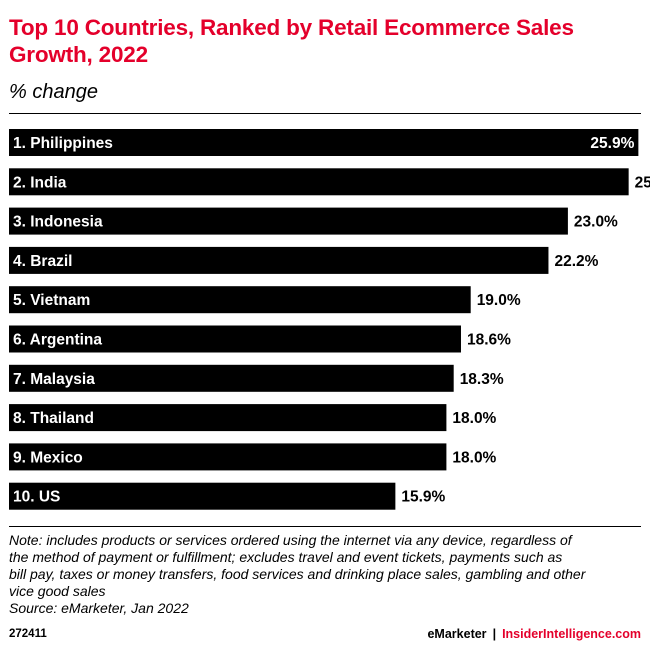  I want to click on brand-footer: eMarketer | InsiderIntelligence.com, so click(534, 634).